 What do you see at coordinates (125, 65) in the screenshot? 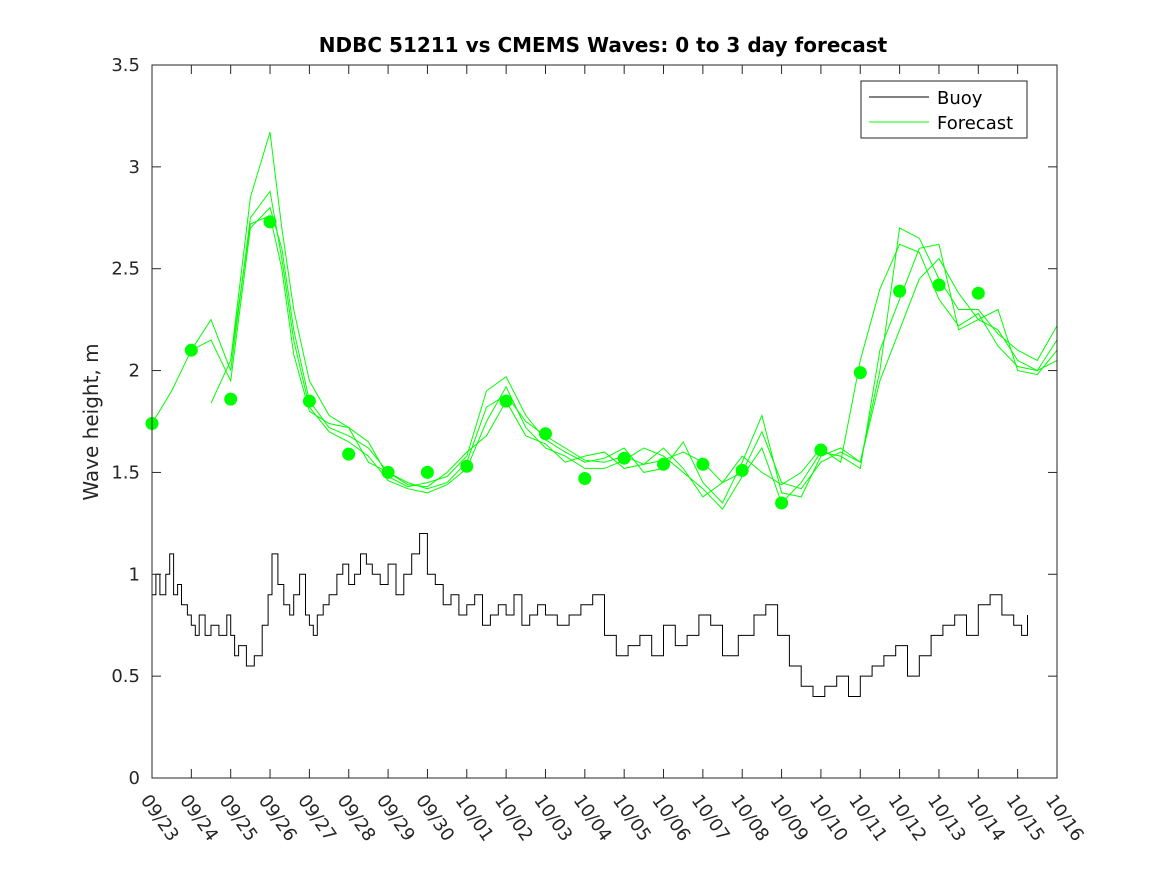
I see `y-tick-label: 3.5` at bounding box center [125, 65].